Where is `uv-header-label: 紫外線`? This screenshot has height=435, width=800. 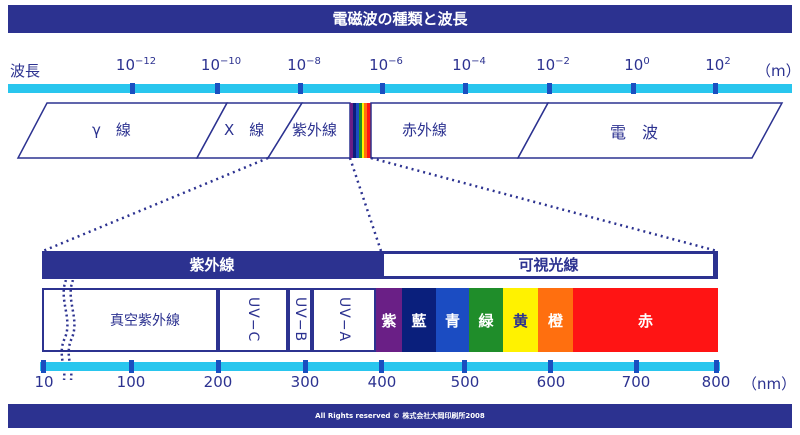 uv-header-label: 紫外線 is located at coordinates (212, 265).